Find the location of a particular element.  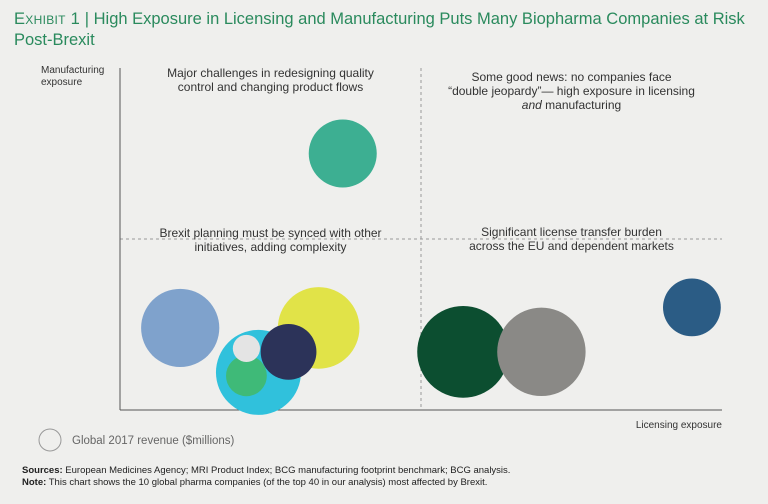

annotation-line: across the EU and dependent markets is located at coordinates (571, 246).